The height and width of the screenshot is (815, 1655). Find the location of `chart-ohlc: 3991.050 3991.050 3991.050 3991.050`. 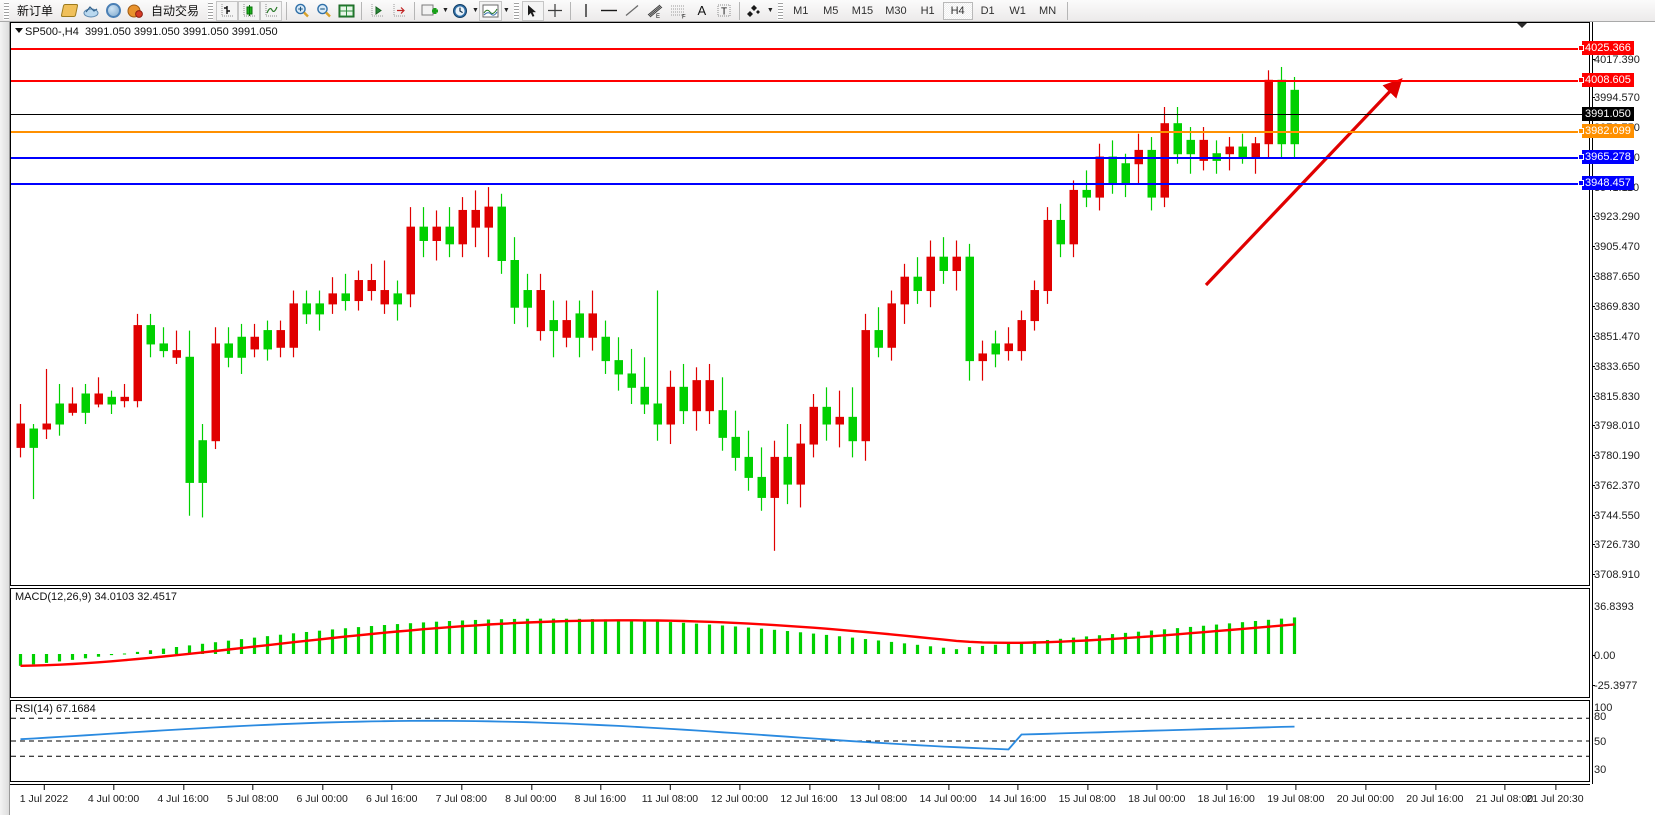

chart-ohlc: 3991.050 3991.050 3991.050 3991.050 is located at coordinates (181, 32).